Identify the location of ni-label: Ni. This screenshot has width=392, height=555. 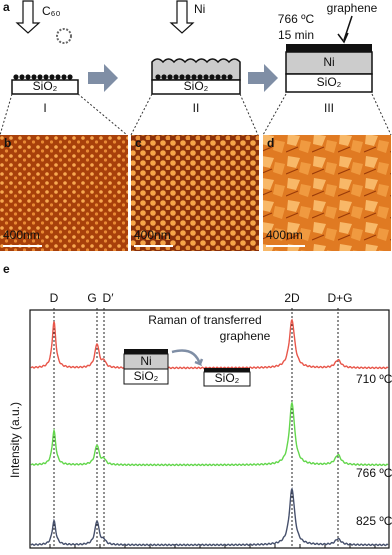
(199, 9).